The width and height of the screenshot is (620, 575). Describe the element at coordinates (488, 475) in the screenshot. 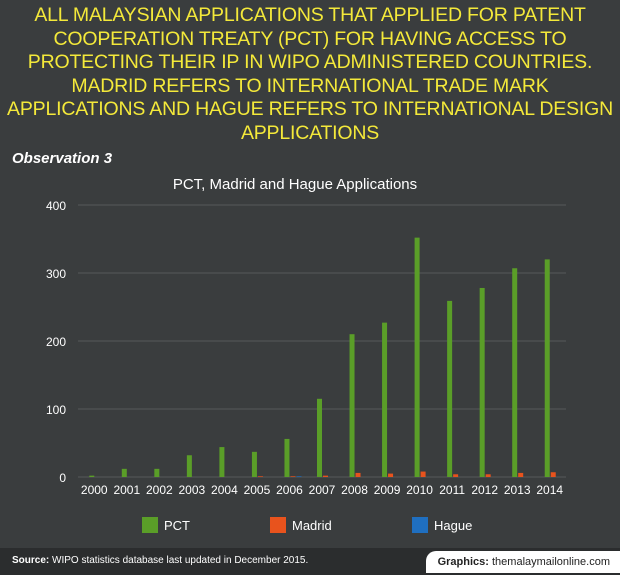

I see `bar-madrid-2012` at that location.